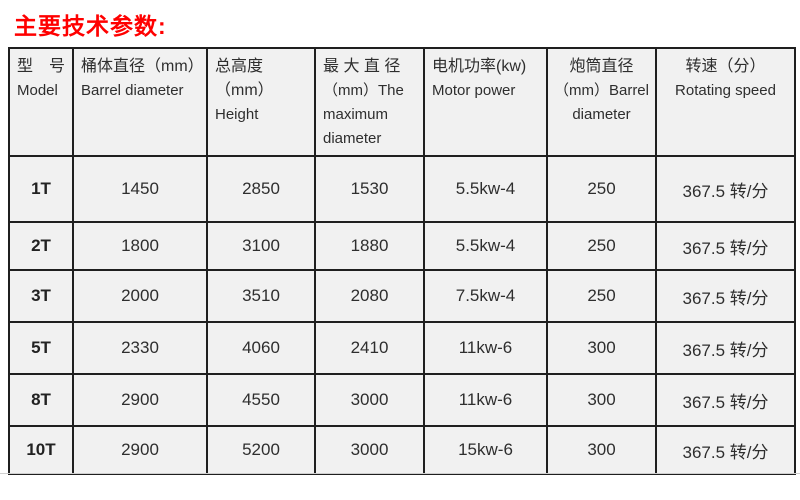 This screenshot has height=500, width=800. I want to click on value-cell: 2330, so click(140, 348).